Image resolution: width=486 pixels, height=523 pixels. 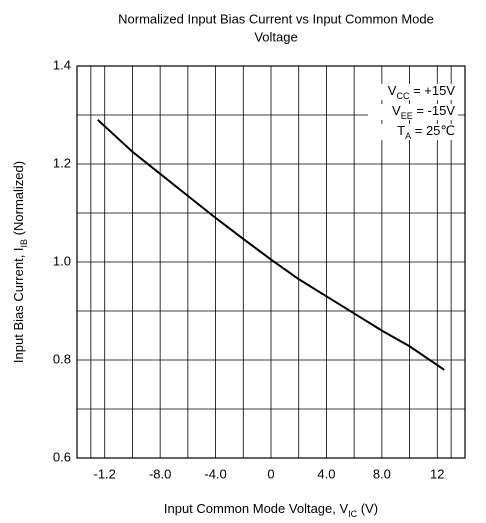 What do you see at coordinates (275, 36) in the screenshot?
I see `chart-title: Voltage` at bounding box center [275, 36].